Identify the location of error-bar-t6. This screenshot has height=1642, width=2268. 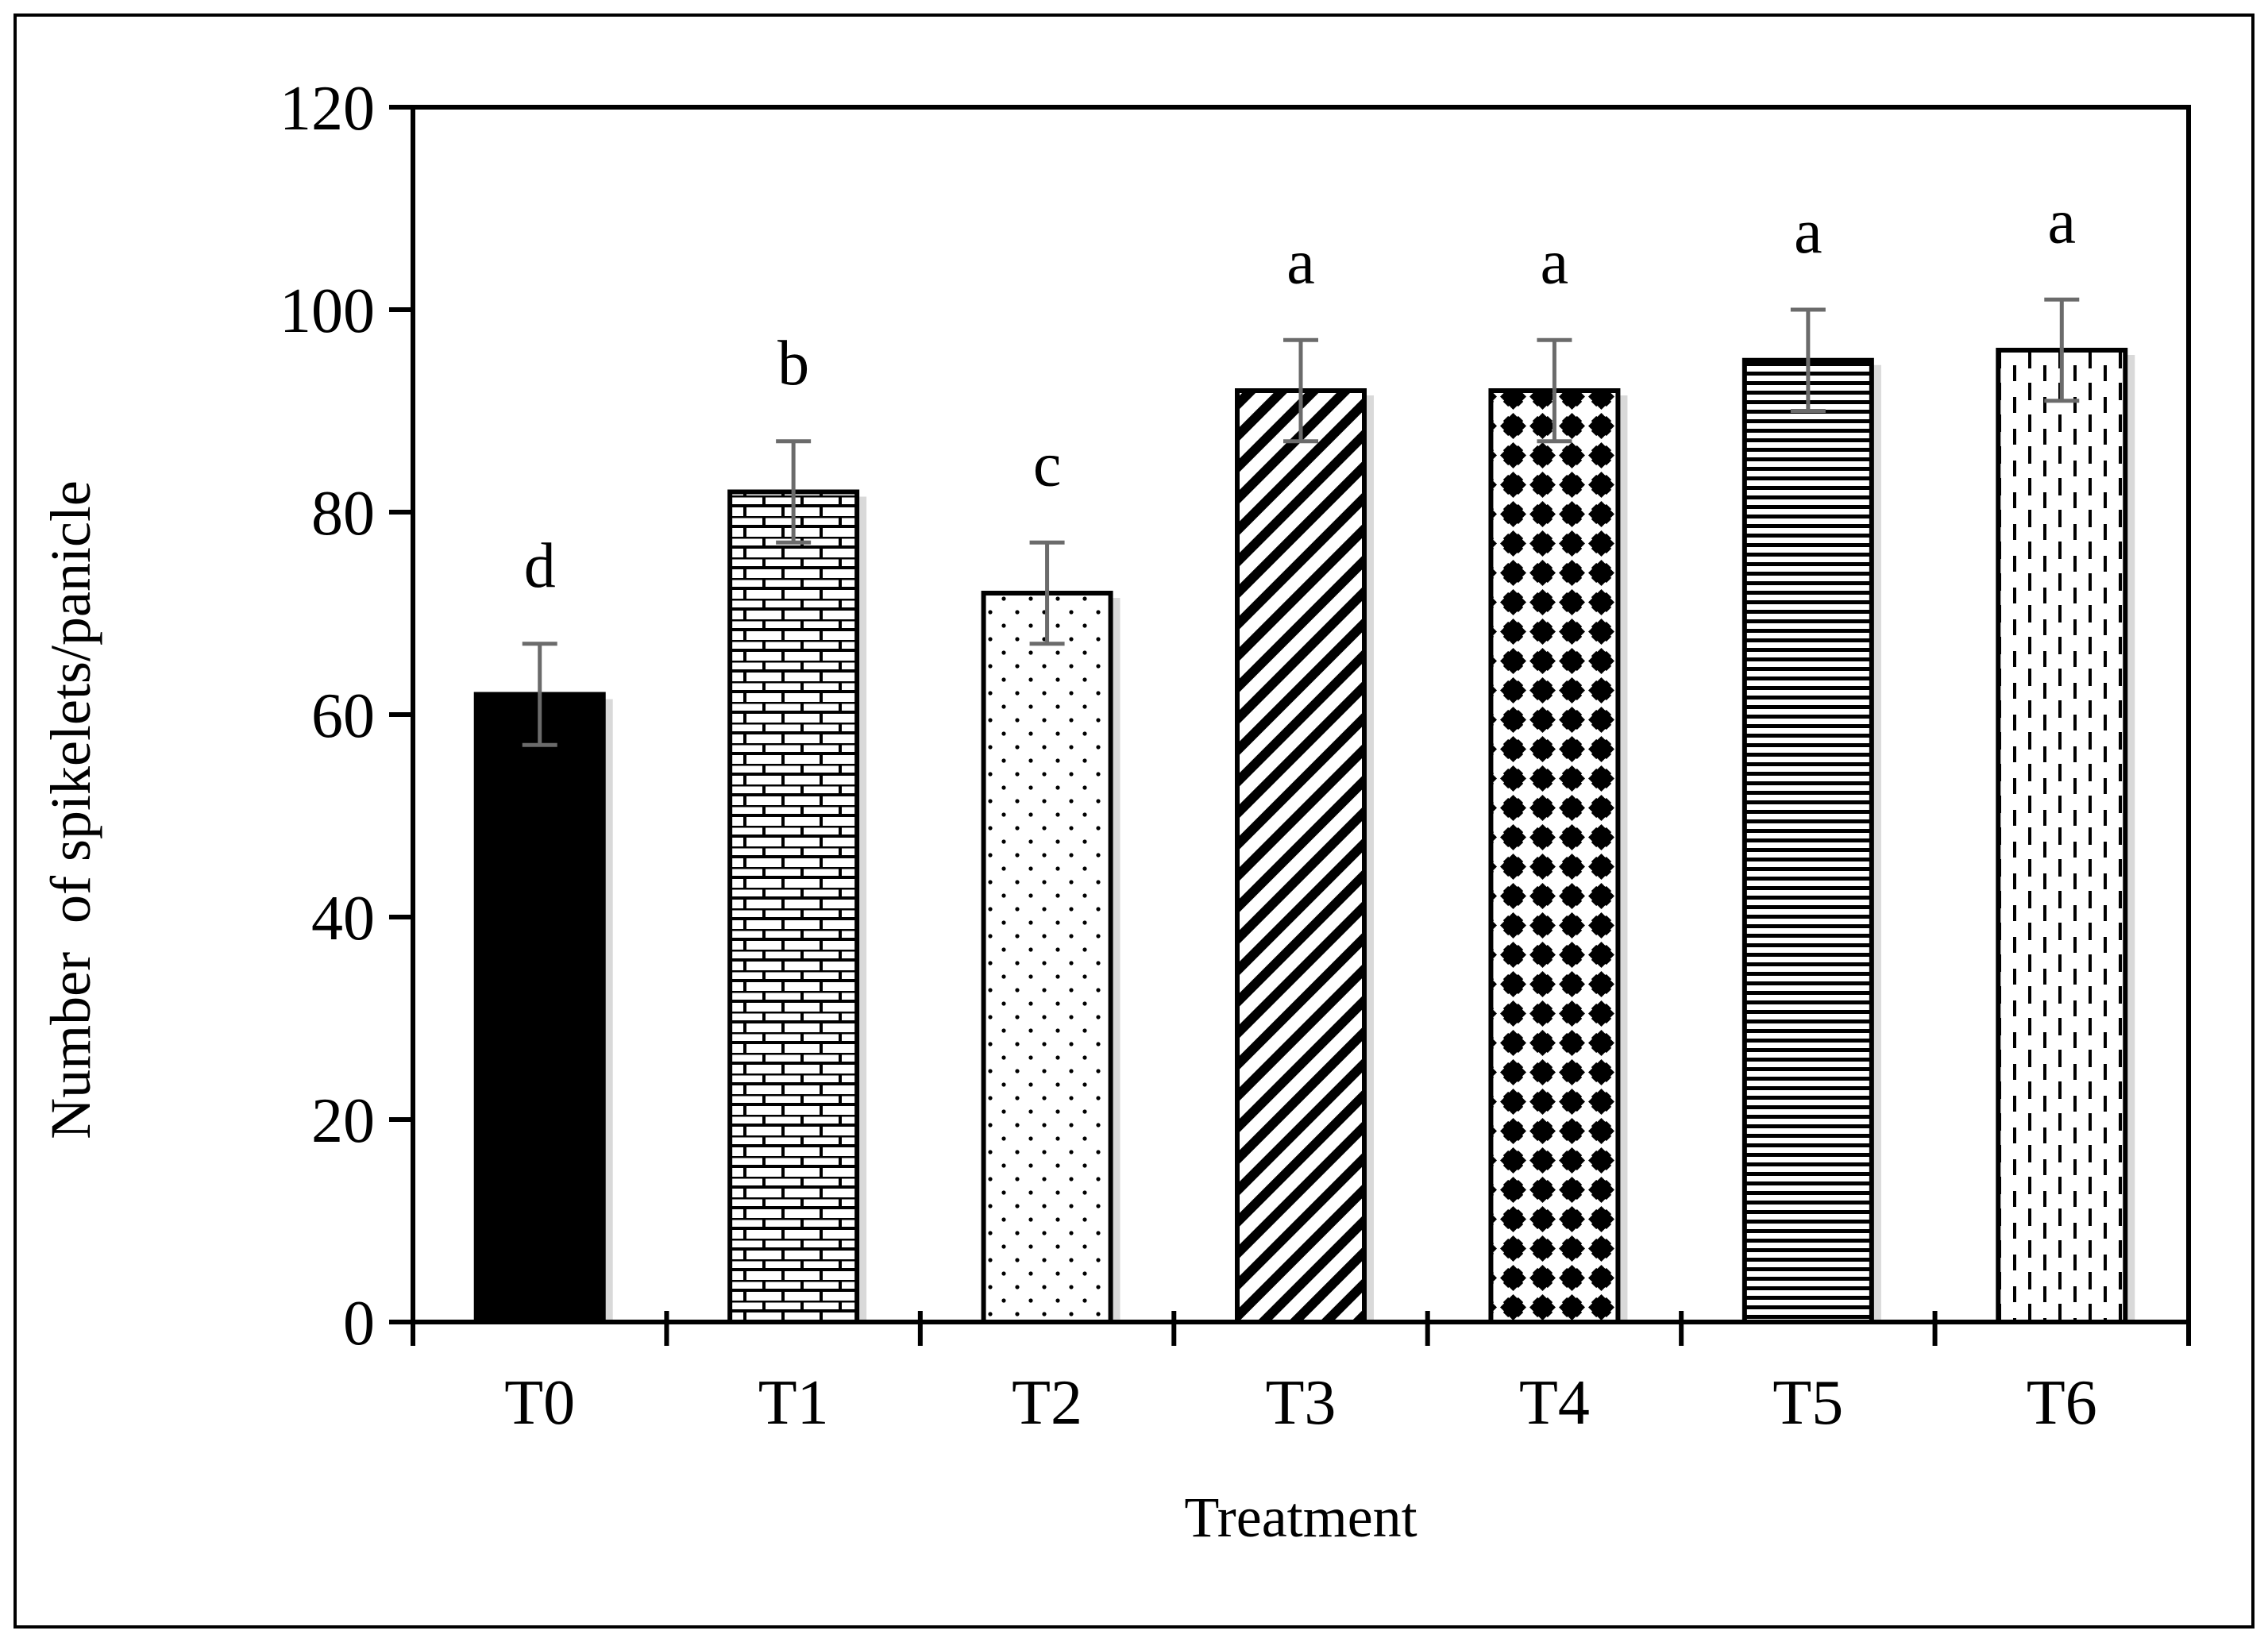
(2062, 350).